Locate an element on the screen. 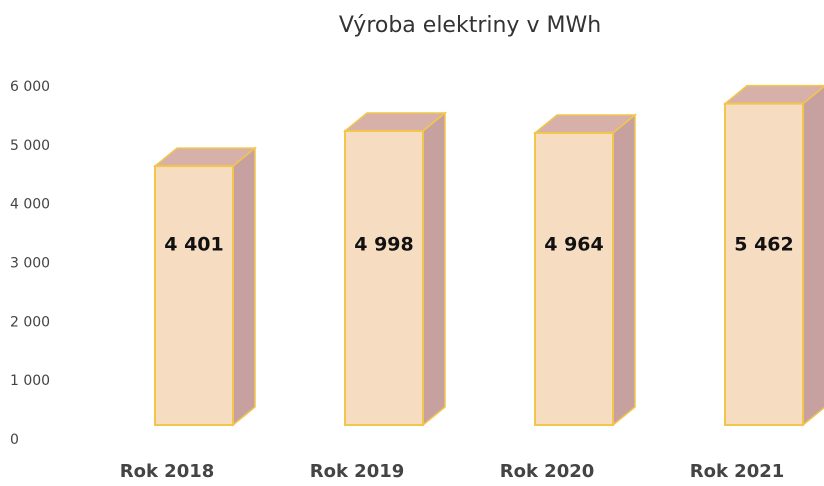  x-tick-label: Rok 2021 is located at coordinates (737, 471).